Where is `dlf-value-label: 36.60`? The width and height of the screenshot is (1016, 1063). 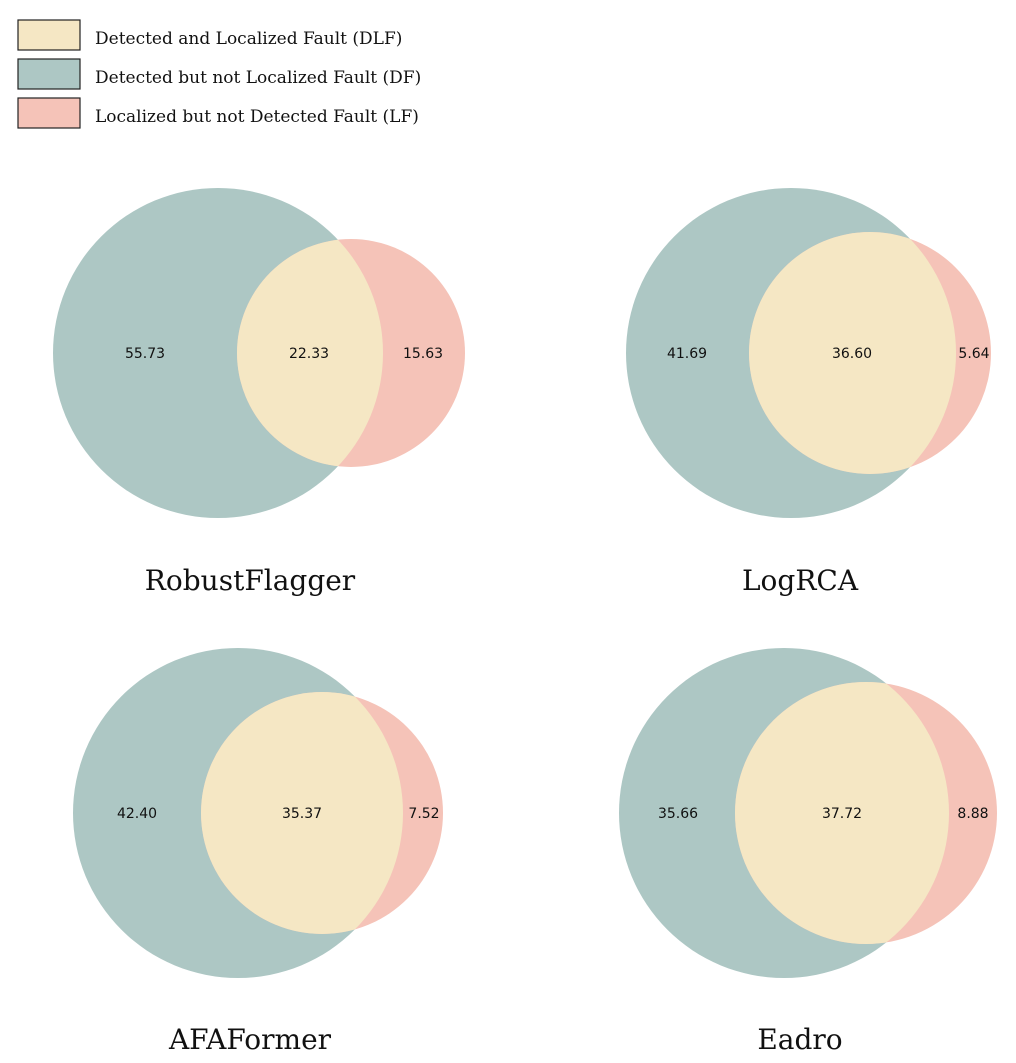 dlf-value-label: 36.60 is located at coordinates (852, 354).